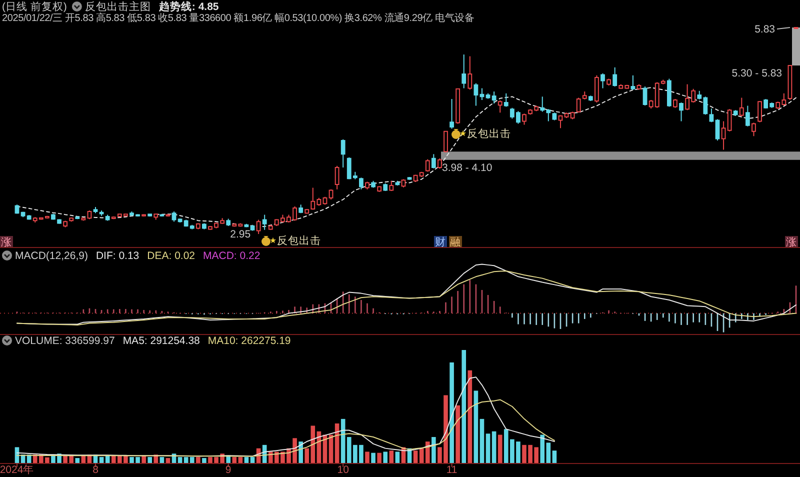 Image resolution: width=800 pixels, height=477 pixels. Describe the element at coordinates (34, 6) in the screenshot. I see `chart-title: (日线 前复权)` at that location.